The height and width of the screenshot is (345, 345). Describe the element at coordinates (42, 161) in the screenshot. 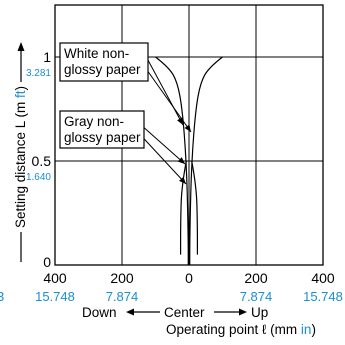

I see `y-tick-m-1: 0.5` at that location.